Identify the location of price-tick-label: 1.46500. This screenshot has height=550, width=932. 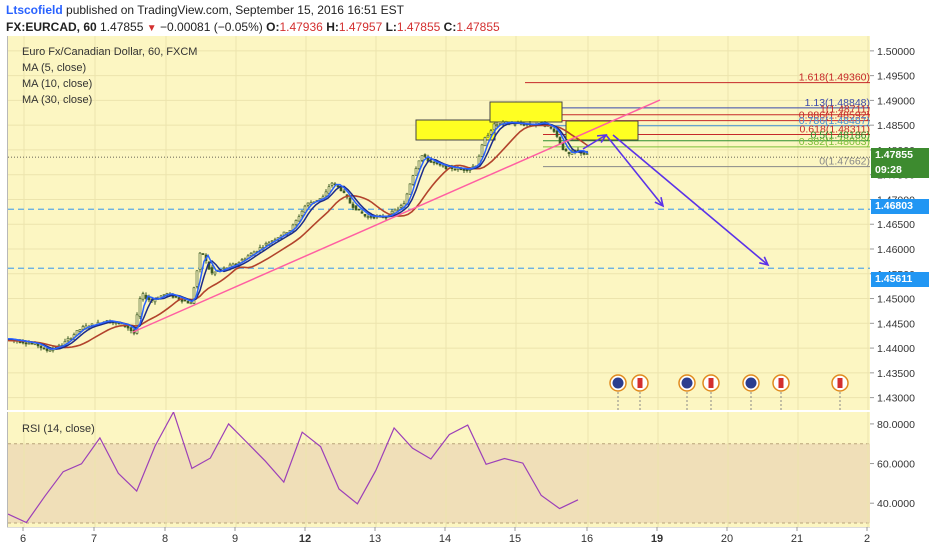
(896, 225).